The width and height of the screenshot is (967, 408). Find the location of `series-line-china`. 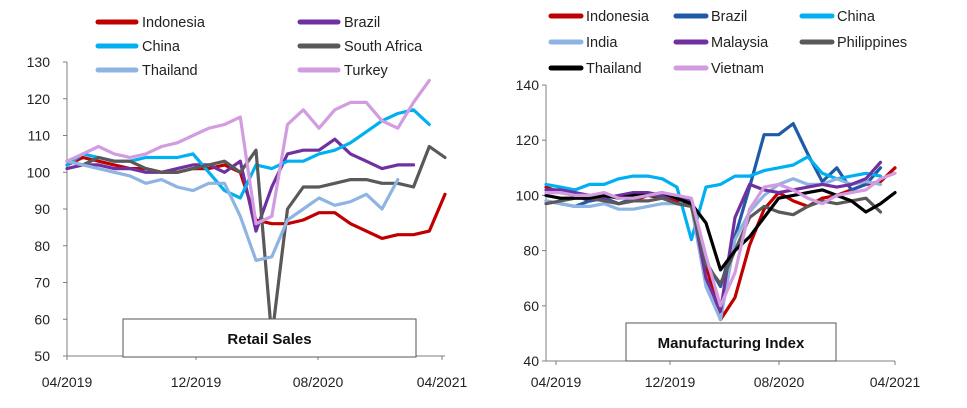

series-line-china is located at coordinates (713, 198).